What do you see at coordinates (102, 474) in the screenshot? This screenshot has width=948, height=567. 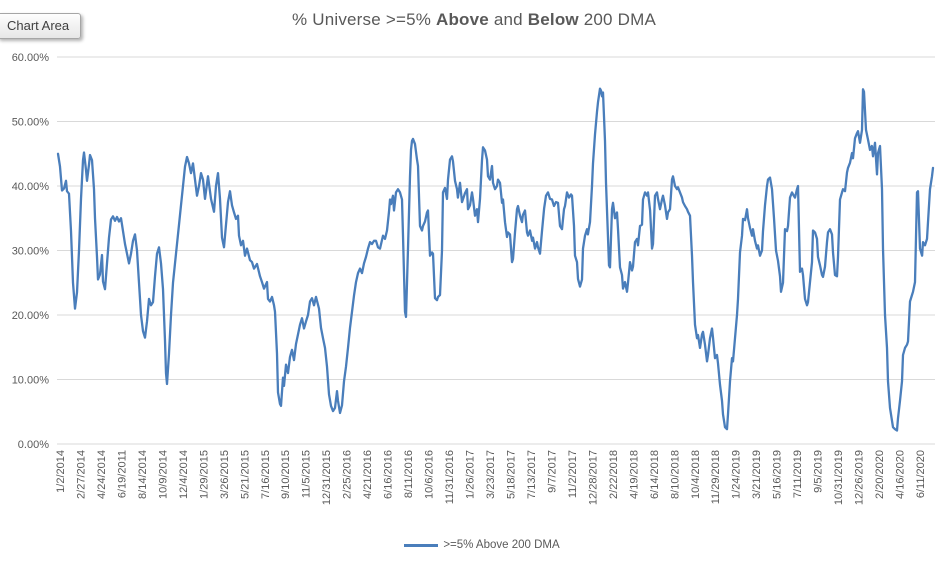 I see `x-axis-tick-label: 4/24/2014` at bounding box center [102, 474].